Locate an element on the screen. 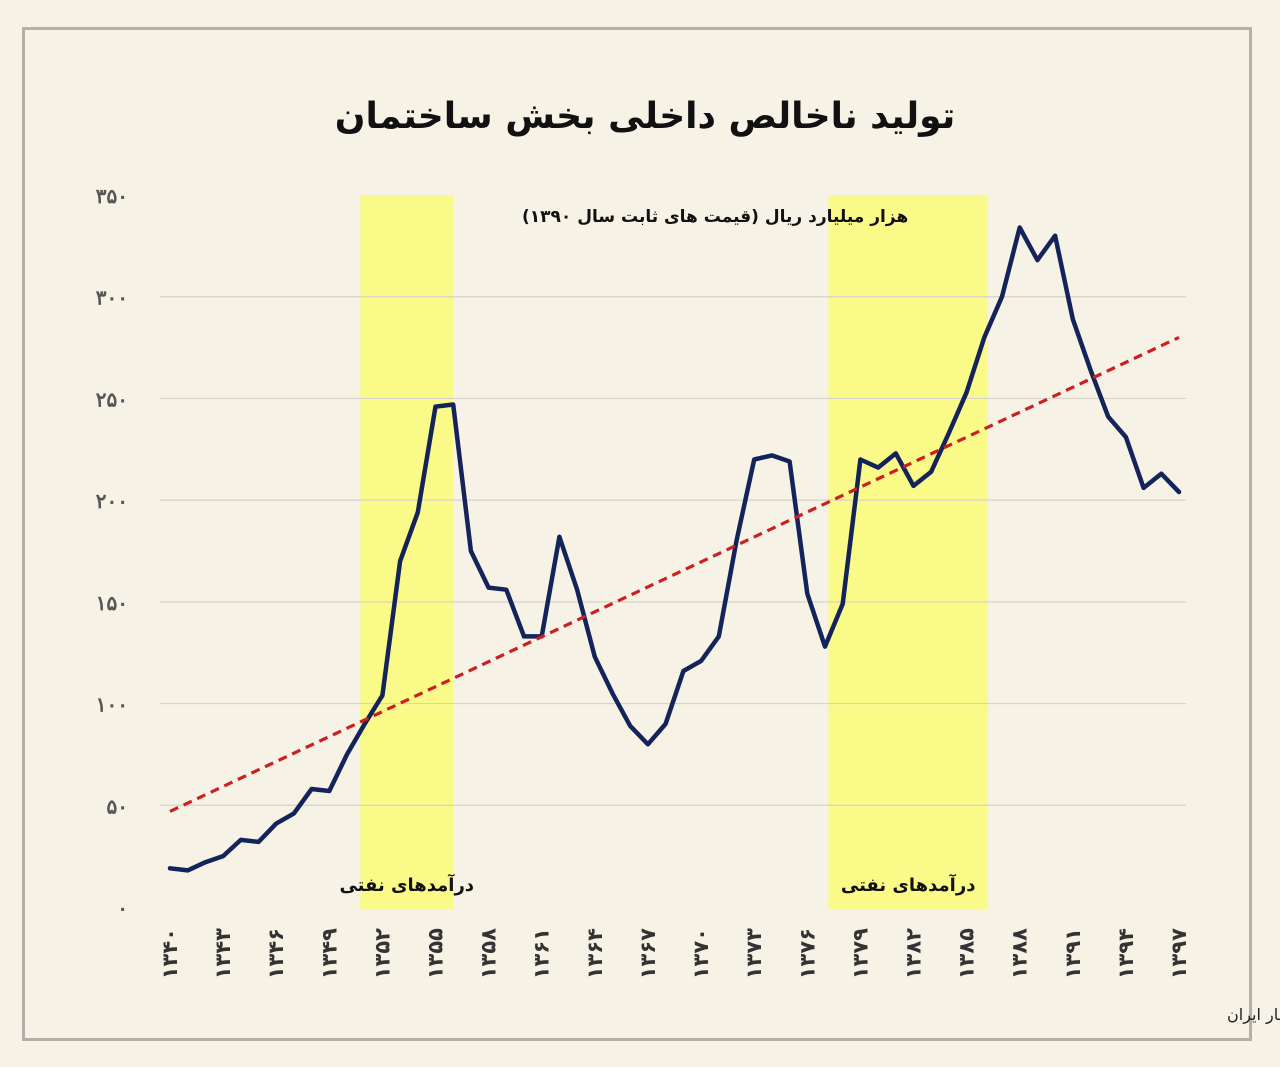 Image resolution: width=1280 pixels, height=1067 pixels. x-tick-label: ۱۳۵۲ is located at coordinates (382, 953).